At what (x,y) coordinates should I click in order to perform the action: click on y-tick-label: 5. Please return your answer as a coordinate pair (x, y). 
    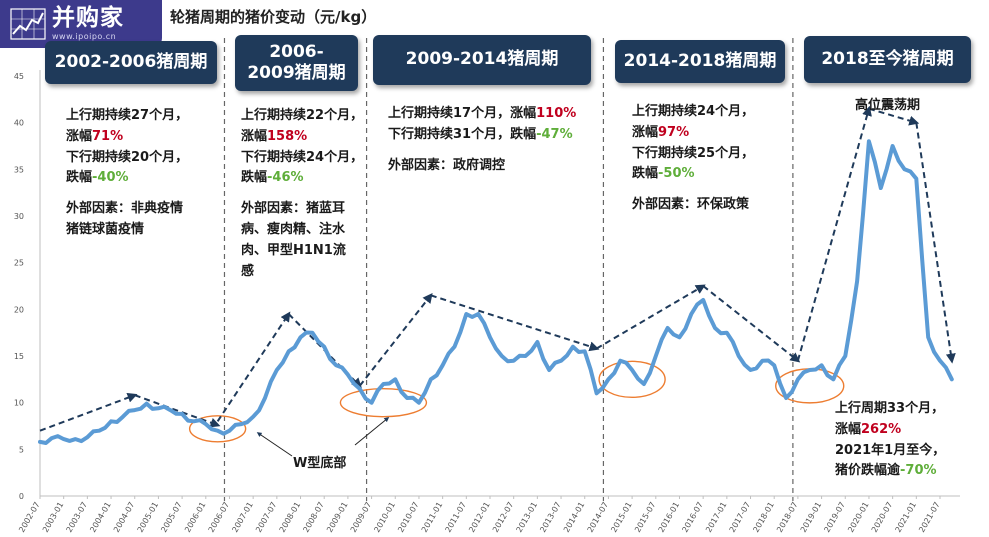
    Looking at the image, I should click on (21, 449).